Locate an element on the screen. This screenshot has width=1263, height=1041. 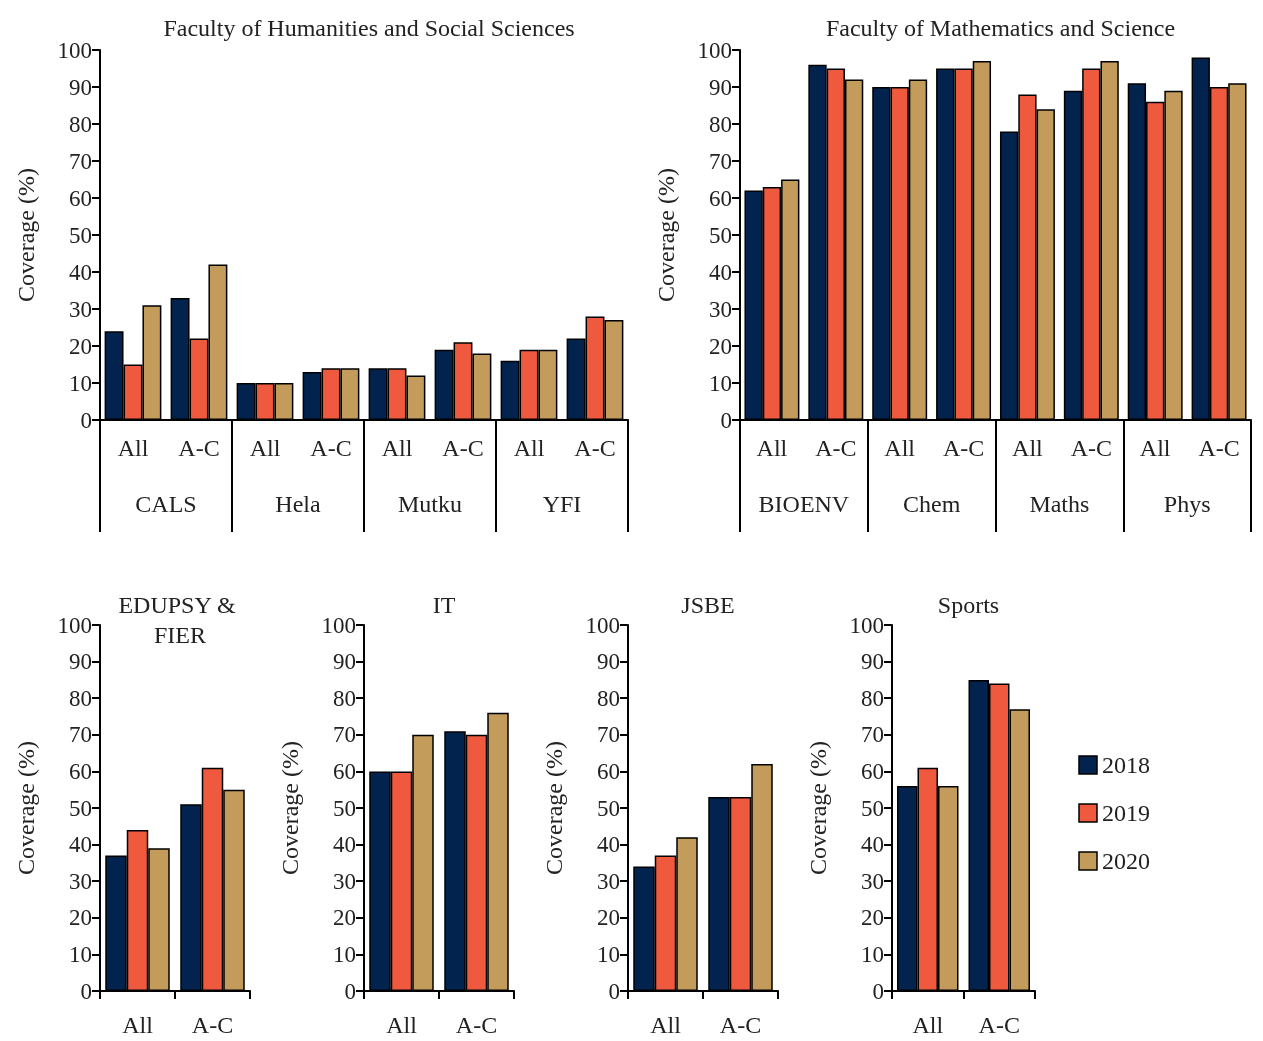
chart-title: Faculty of Mathematics and Science is located at coordinates (1000, 28).